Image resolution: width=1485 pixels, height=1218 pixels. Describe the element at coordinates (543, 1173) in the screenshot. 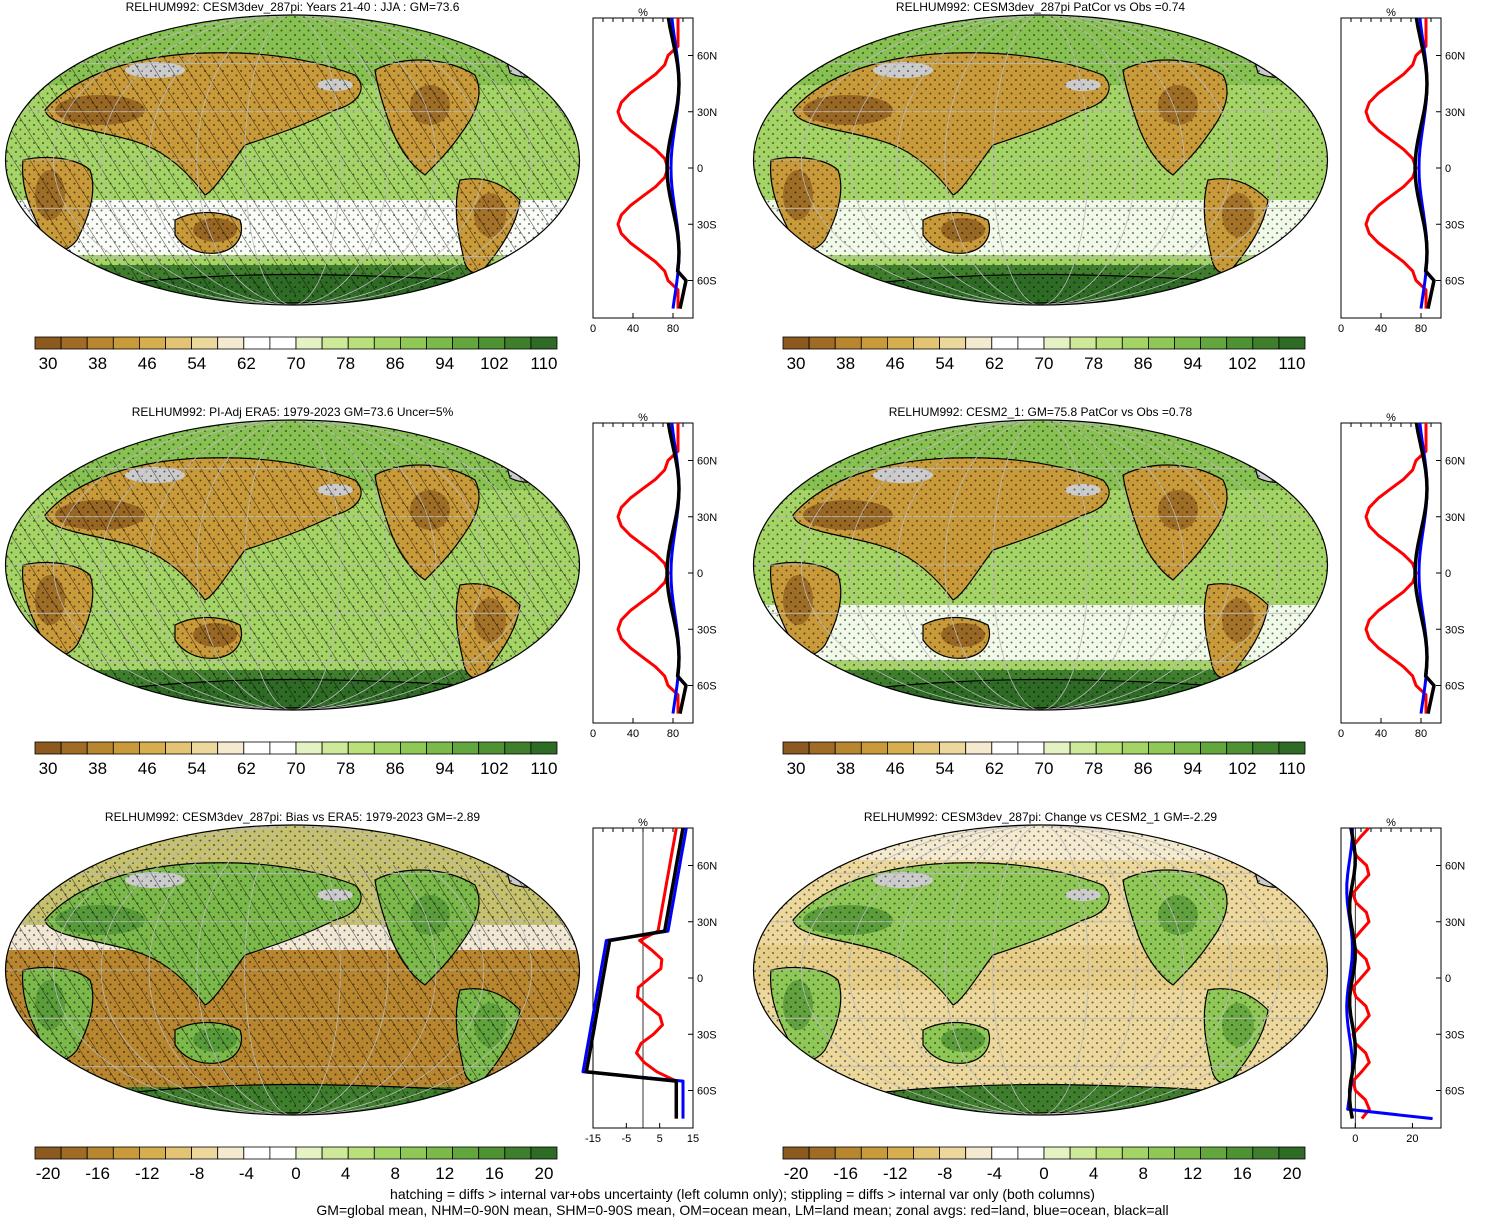

I see `colorbar-label: 20` at that location.